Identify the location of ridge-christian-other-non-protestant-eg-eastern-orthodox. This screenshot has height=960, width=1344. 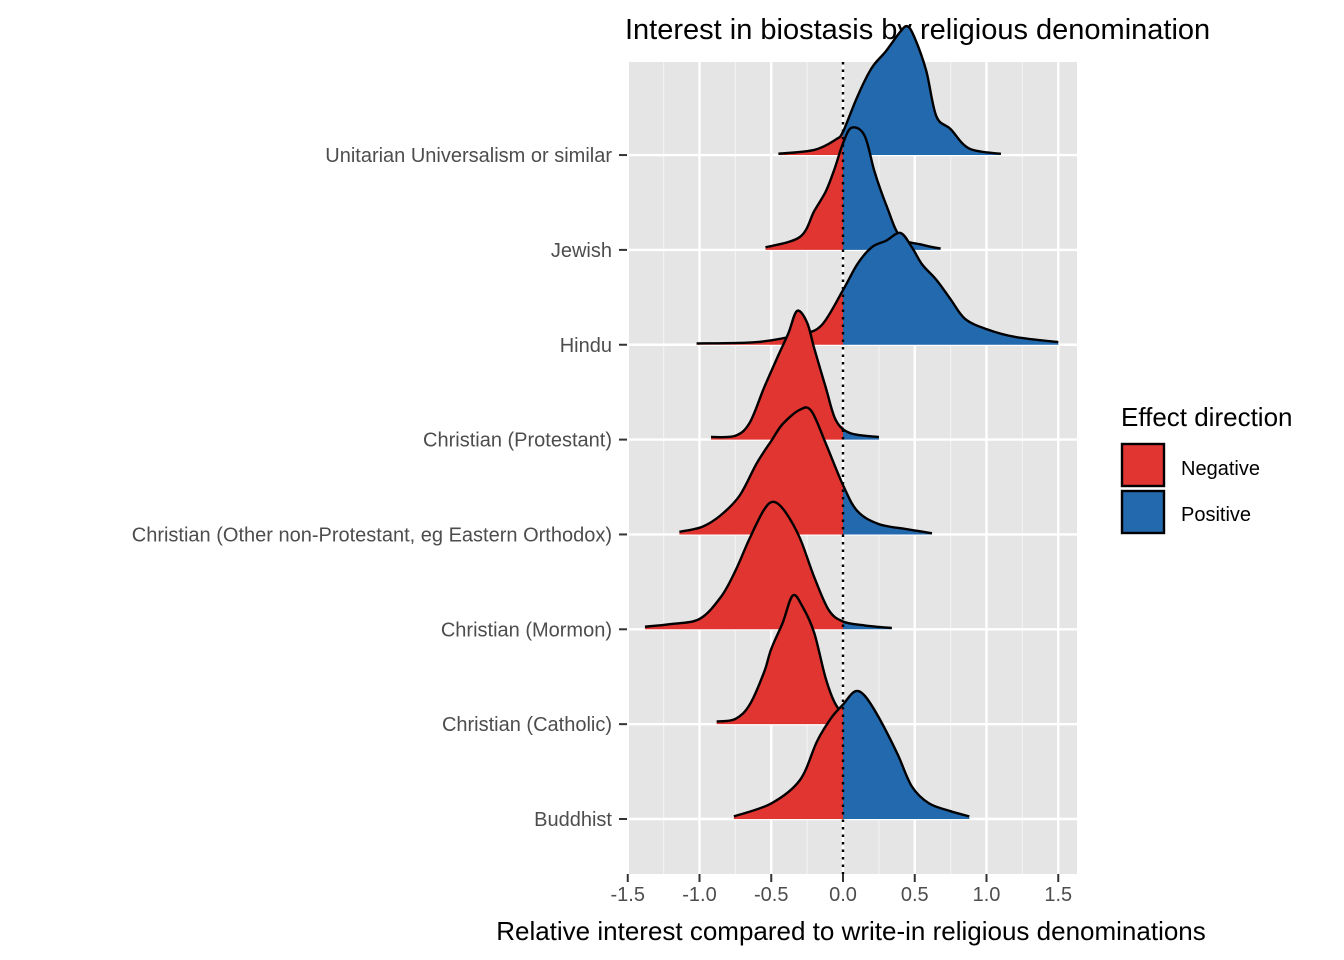
(806, 470).